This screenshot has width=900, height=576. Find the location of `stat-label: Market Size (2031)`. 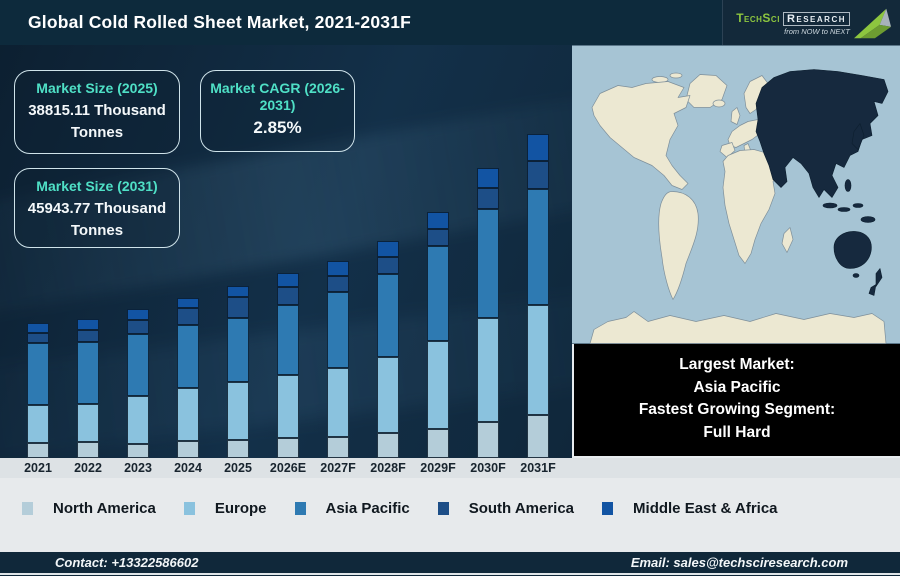

stat-label: Market Size (2031) is located at coordinates (97, 186).